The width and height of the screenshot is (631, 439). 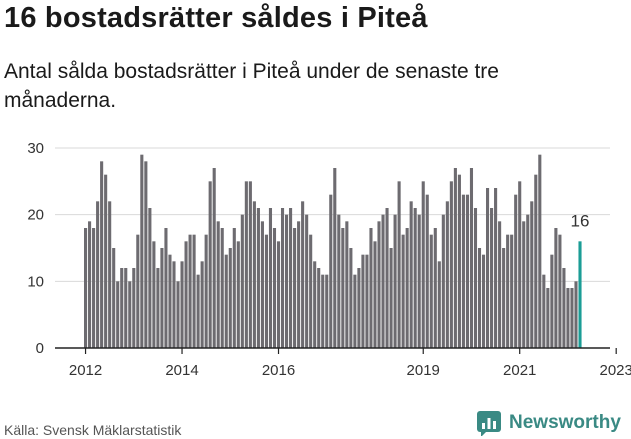 I want to click on y-tick-label: 20, so click(x=35, y=215).